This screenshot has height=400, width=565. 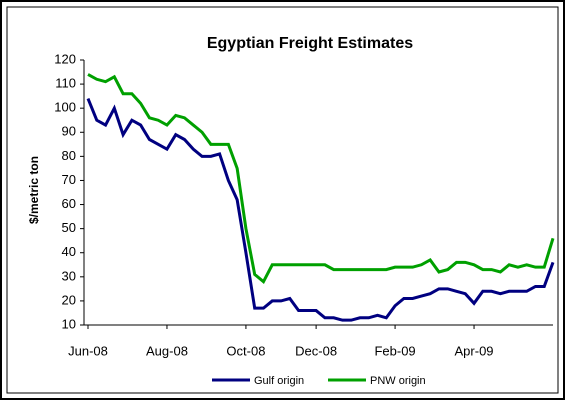 What do you see at coordinates (69, 227) in the screenshot?
I see `y-tick-label: 50` at bounding box center [69, 227].